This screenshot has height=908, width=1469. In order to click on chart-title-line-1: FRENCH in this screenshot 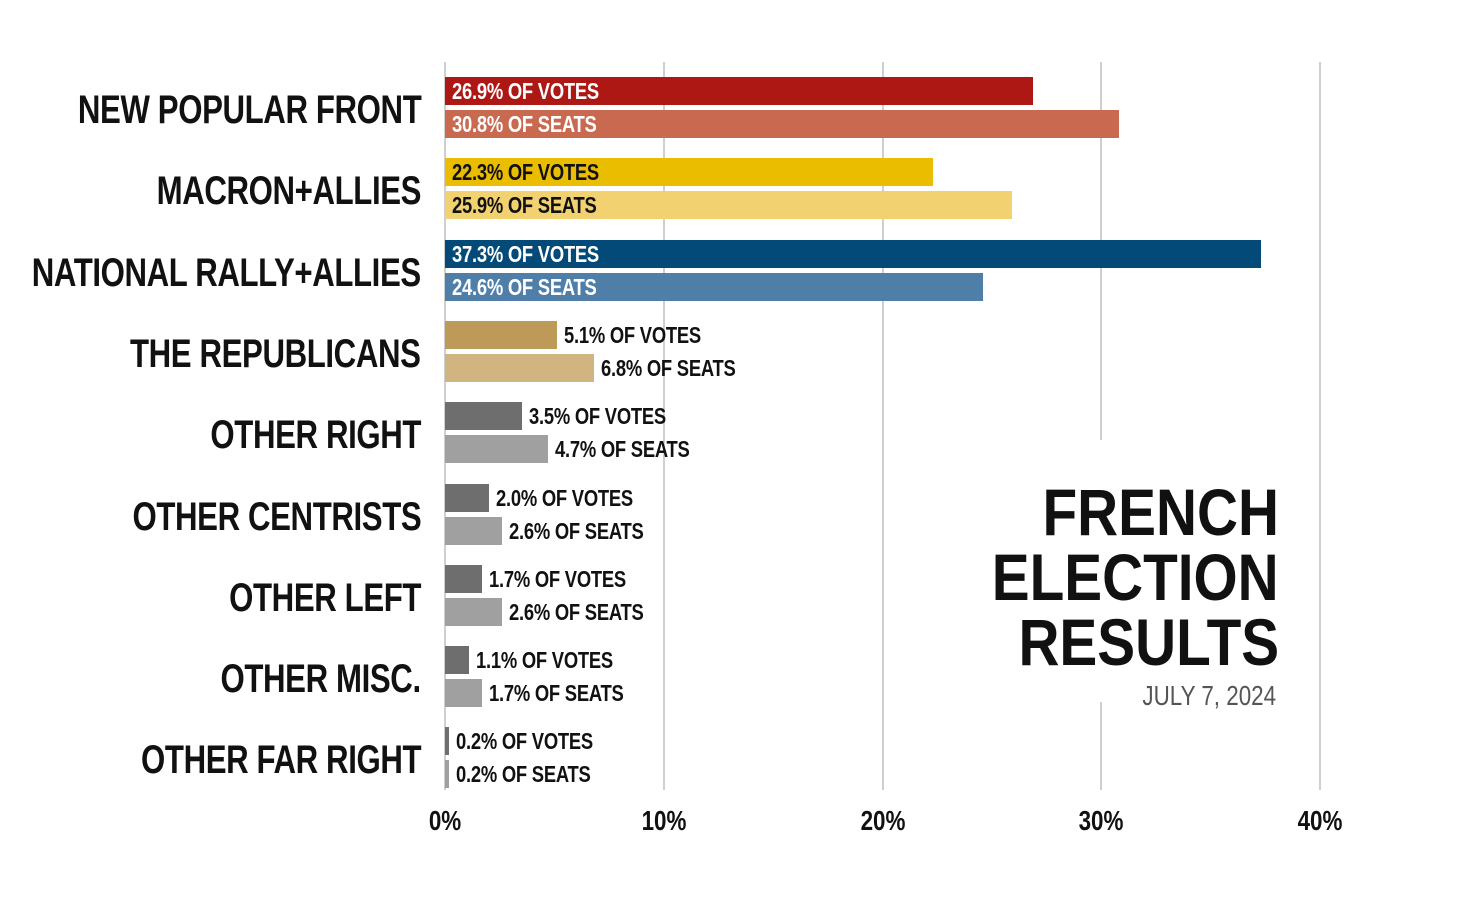, I will do `click(1161, 512)`.